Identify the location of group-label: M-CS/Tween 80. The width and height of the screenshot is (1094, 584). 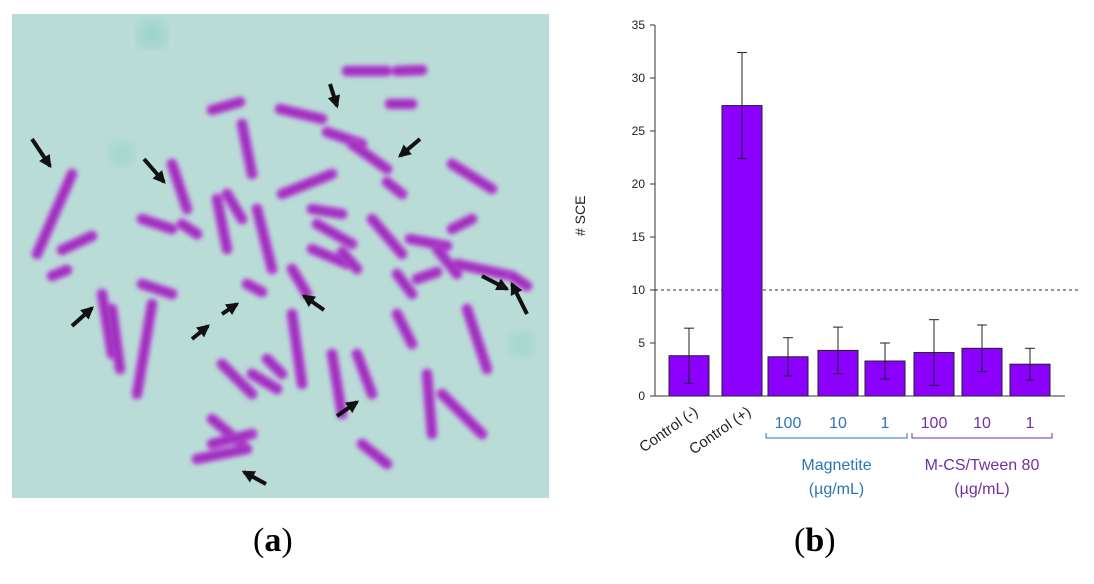
(982, 465).